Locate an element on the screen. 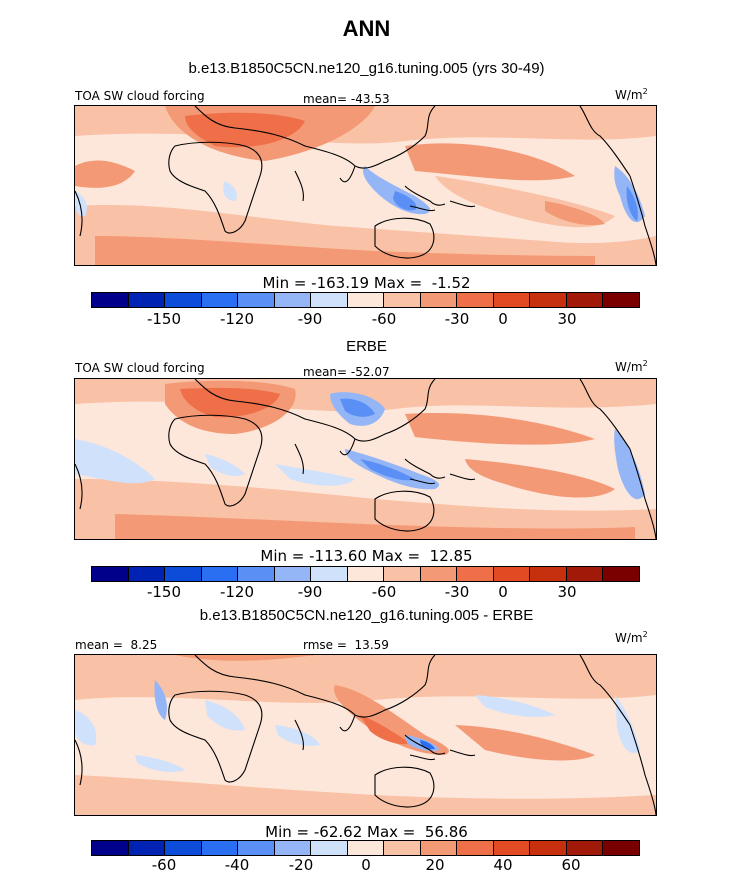 The image size is (733, 878). panel-2-colorbar-tick: -120 is located at coordinates (237, 592).